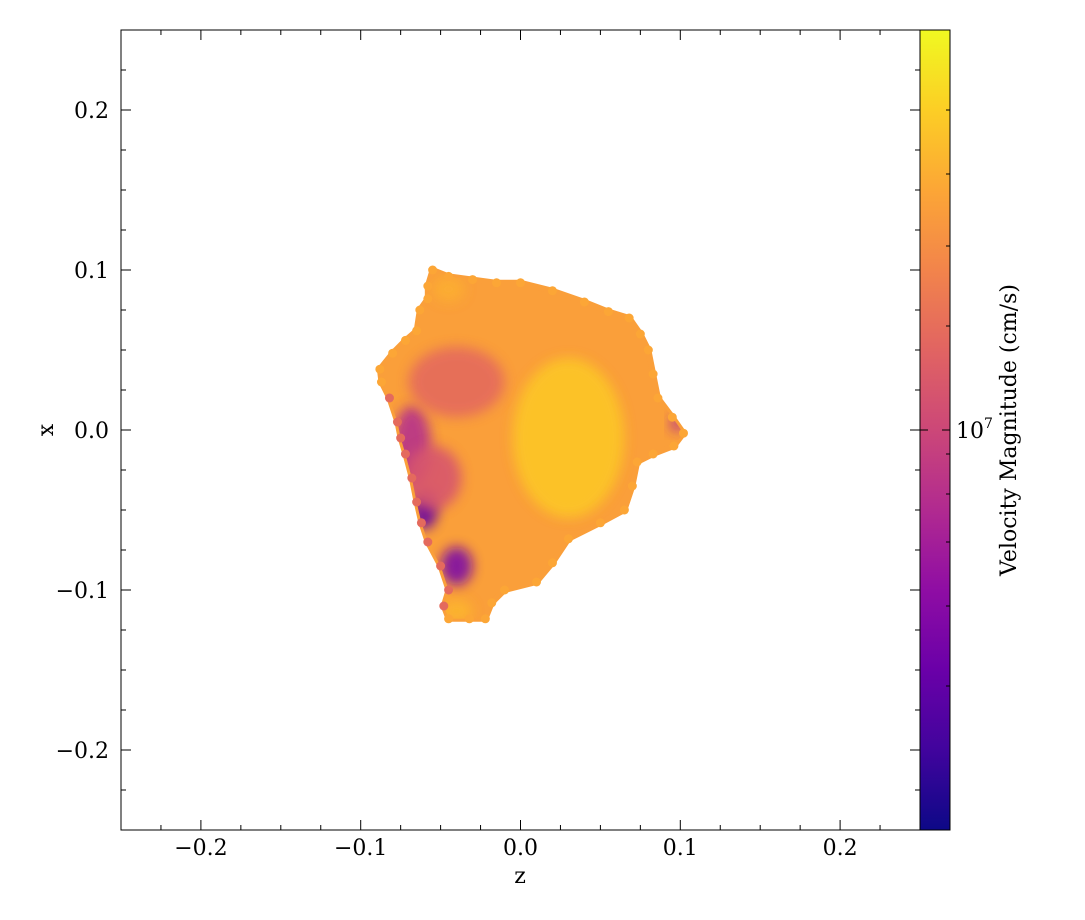 The image size is (1085, 920). I want to click on y-axis-label: x, so click(46, 429).